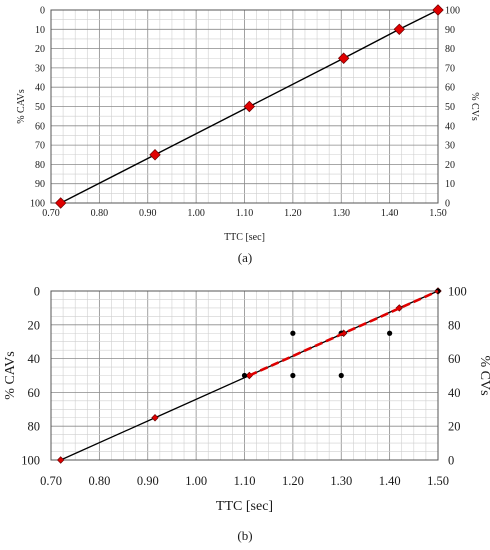 The image size is (490, 550). Describe the element at coordinates (40, 68) in the screenshot. I see `y-left-tick-label: 30` at that location.